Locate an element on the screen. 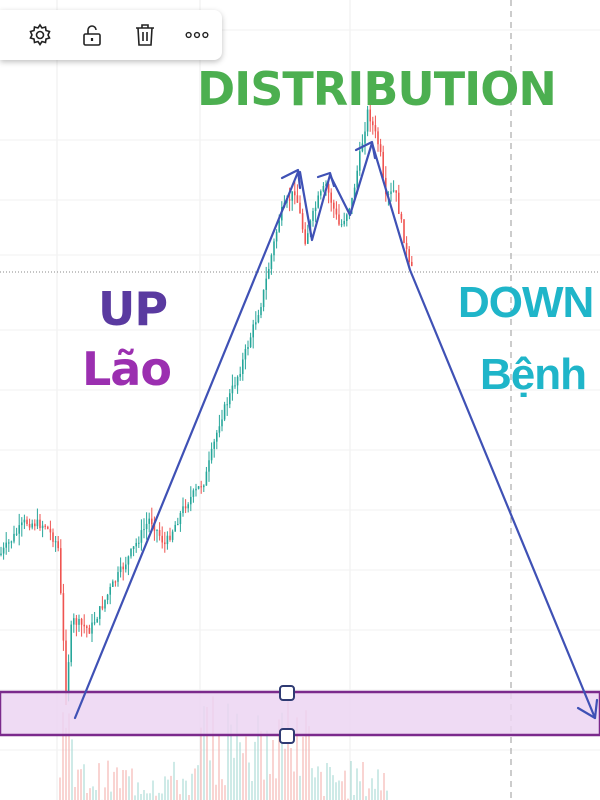  up-arrowhead is located at coordinates (291, 179).